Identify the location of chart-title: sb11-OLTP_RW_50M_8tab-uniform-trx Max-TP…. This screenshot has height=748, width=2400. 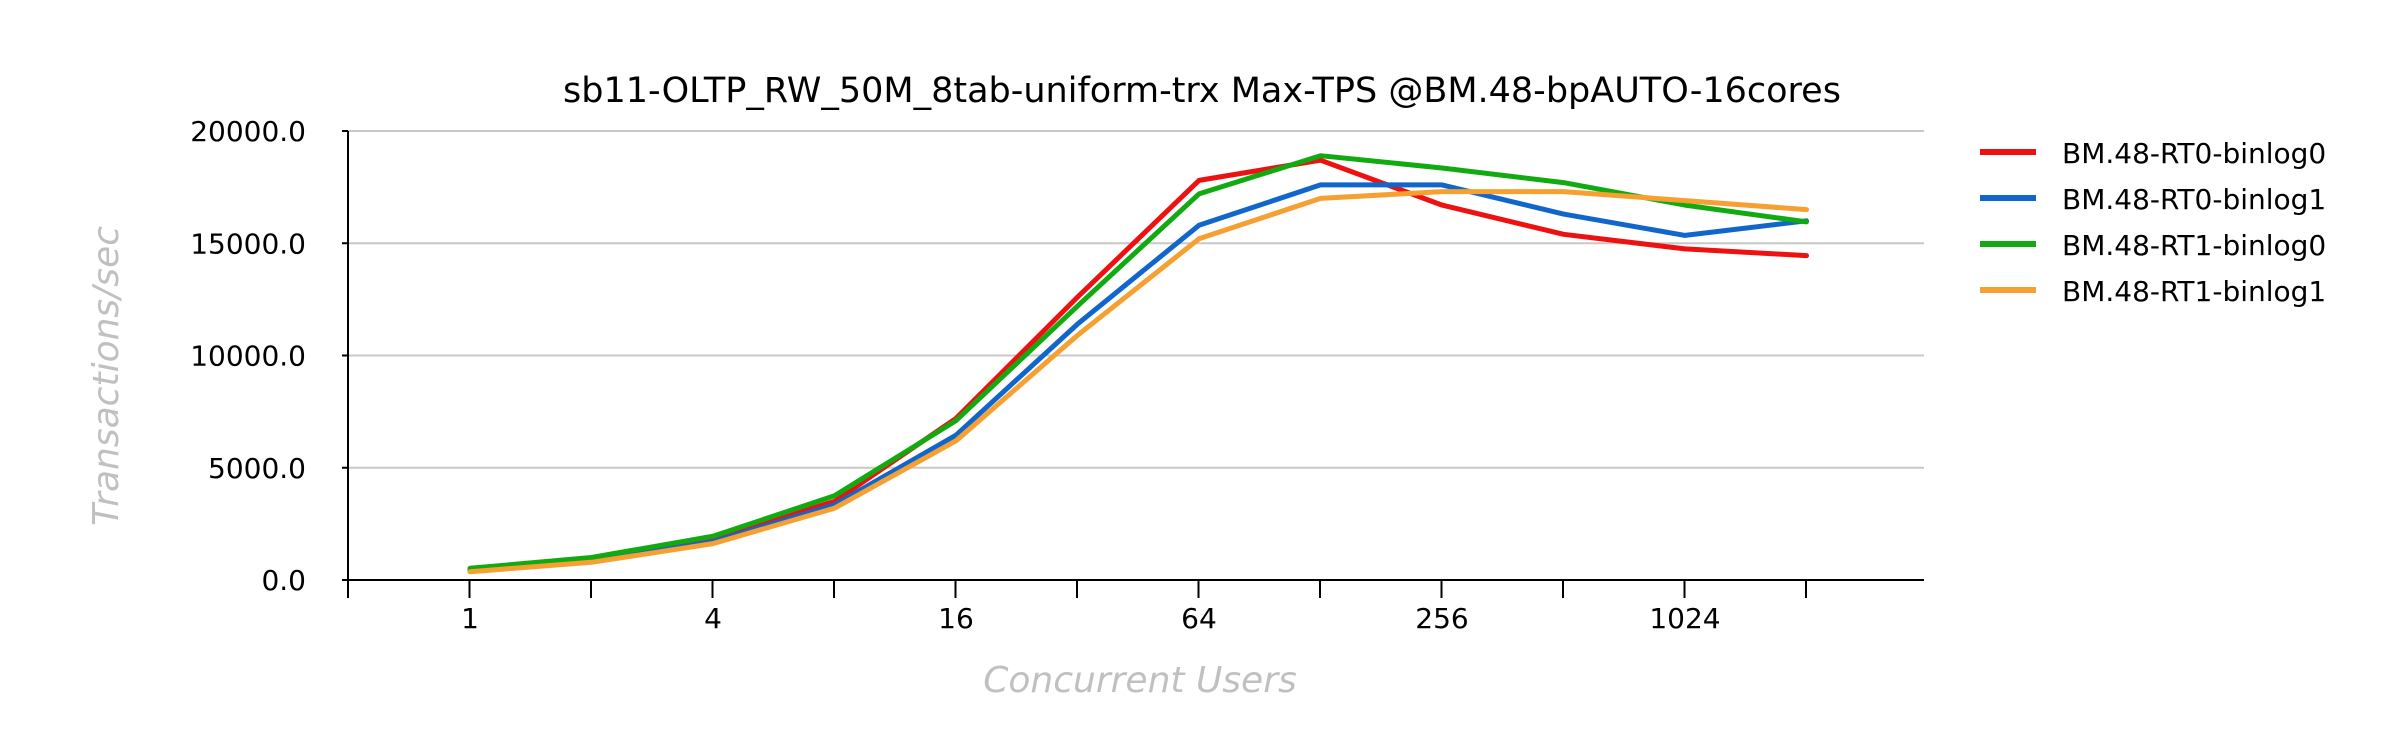
(1202, 91).